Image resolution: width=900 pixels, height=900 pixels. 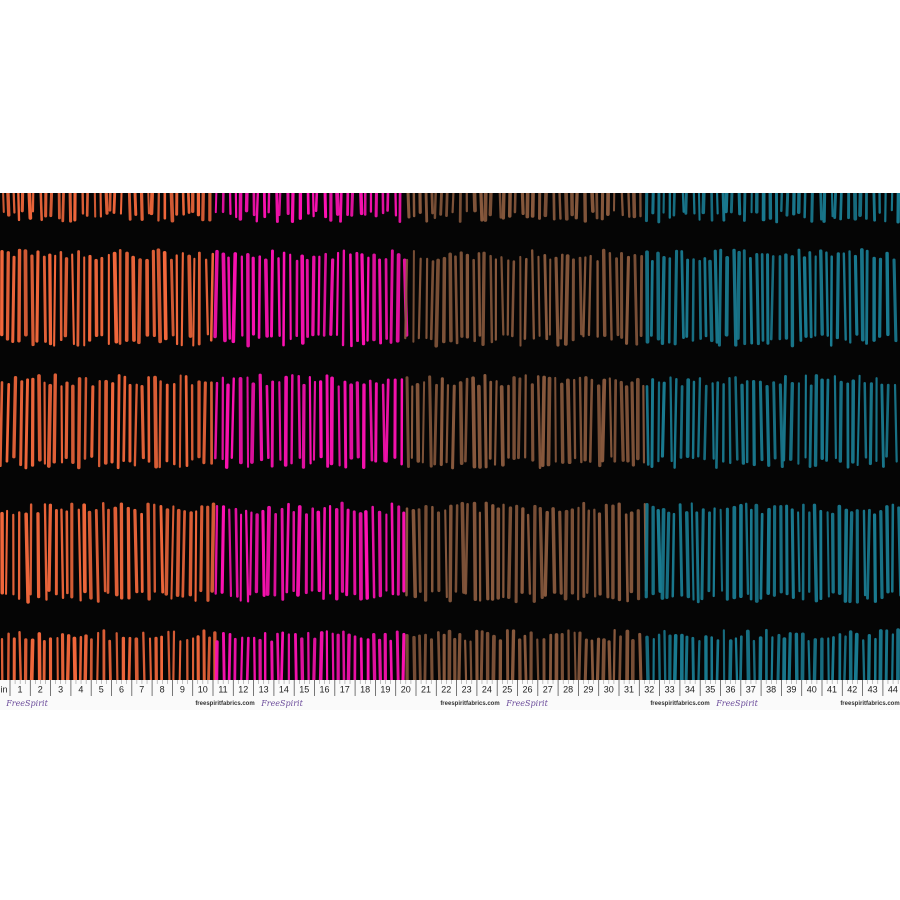 What do you see at coordinates (873, 689) in the screenshot?
I see `ruler-number: 43` at bounding box center [873, 689].